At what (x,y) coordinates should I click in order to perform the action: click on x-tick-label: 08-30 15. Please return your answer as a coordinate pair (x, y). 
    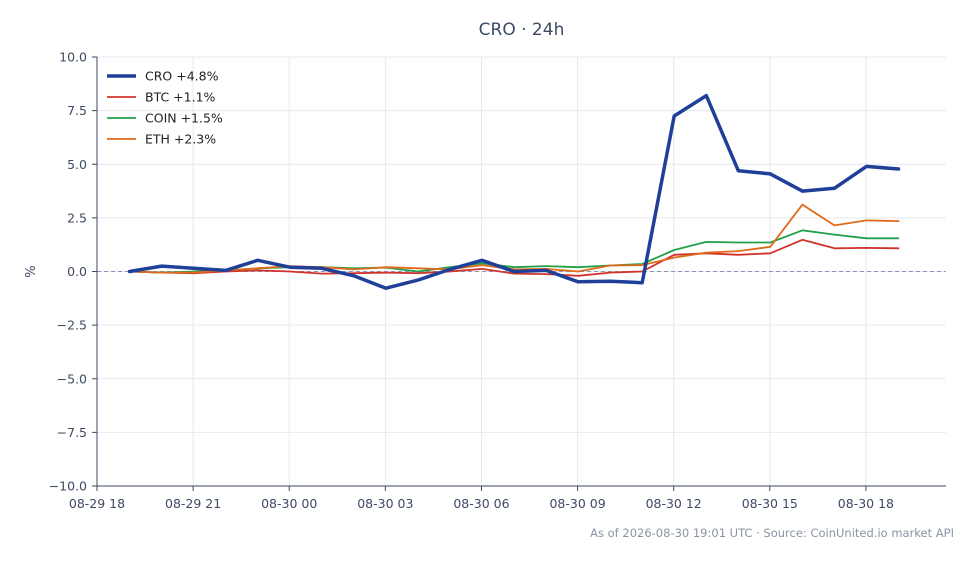
    Looking at the image, I should click on (770, 503).